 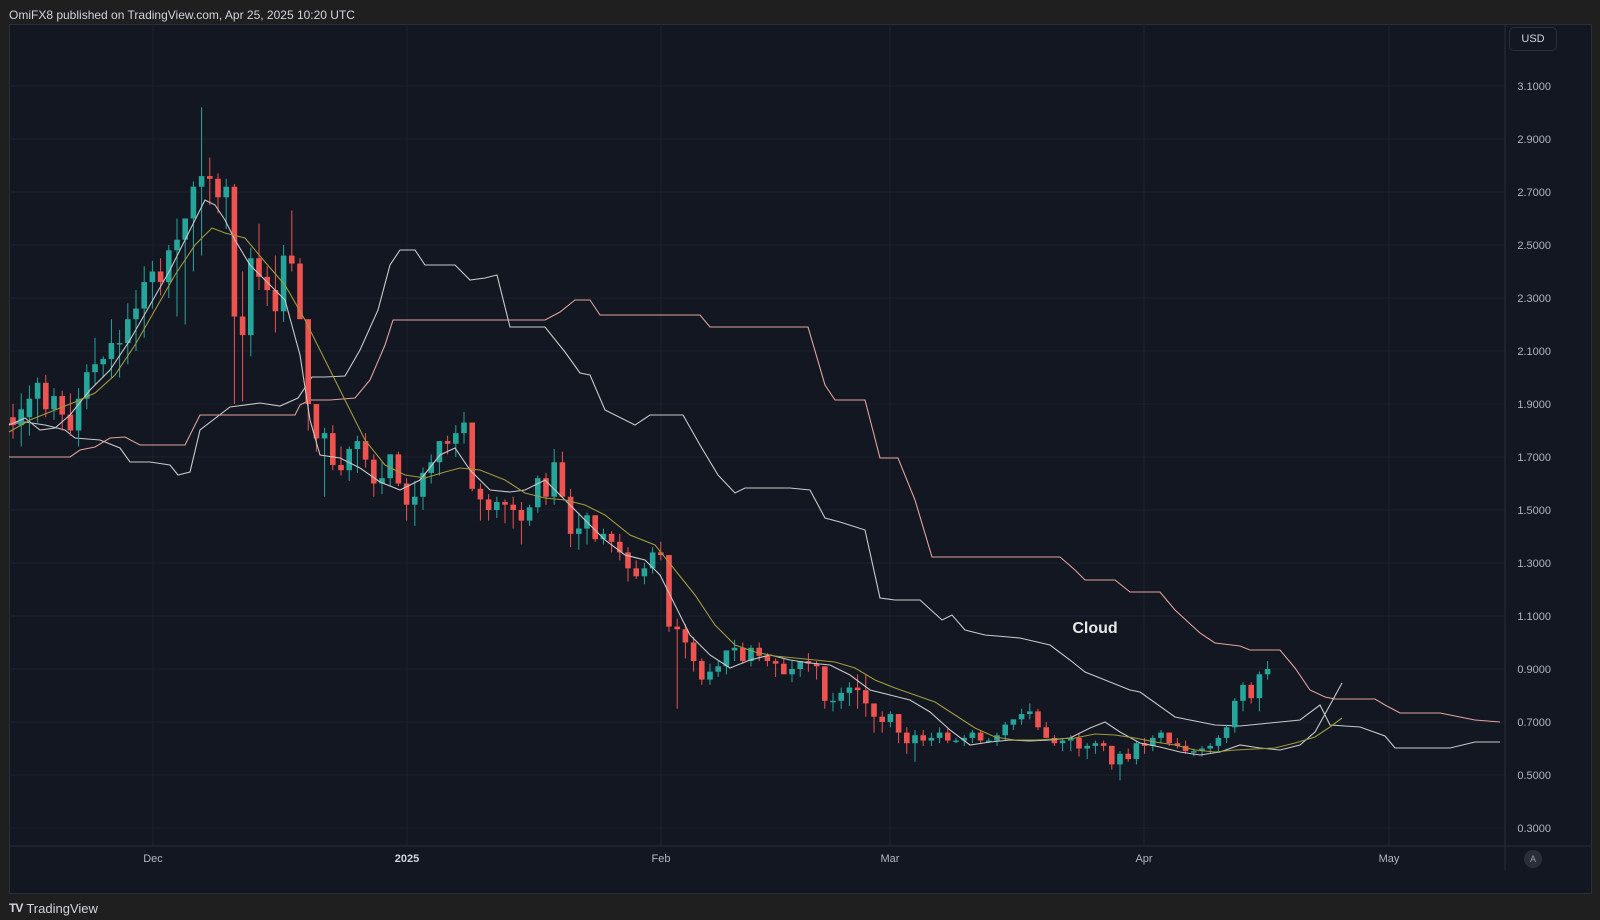 I want to click on price-tick: 0.5000, so click(x=1534, y=776).